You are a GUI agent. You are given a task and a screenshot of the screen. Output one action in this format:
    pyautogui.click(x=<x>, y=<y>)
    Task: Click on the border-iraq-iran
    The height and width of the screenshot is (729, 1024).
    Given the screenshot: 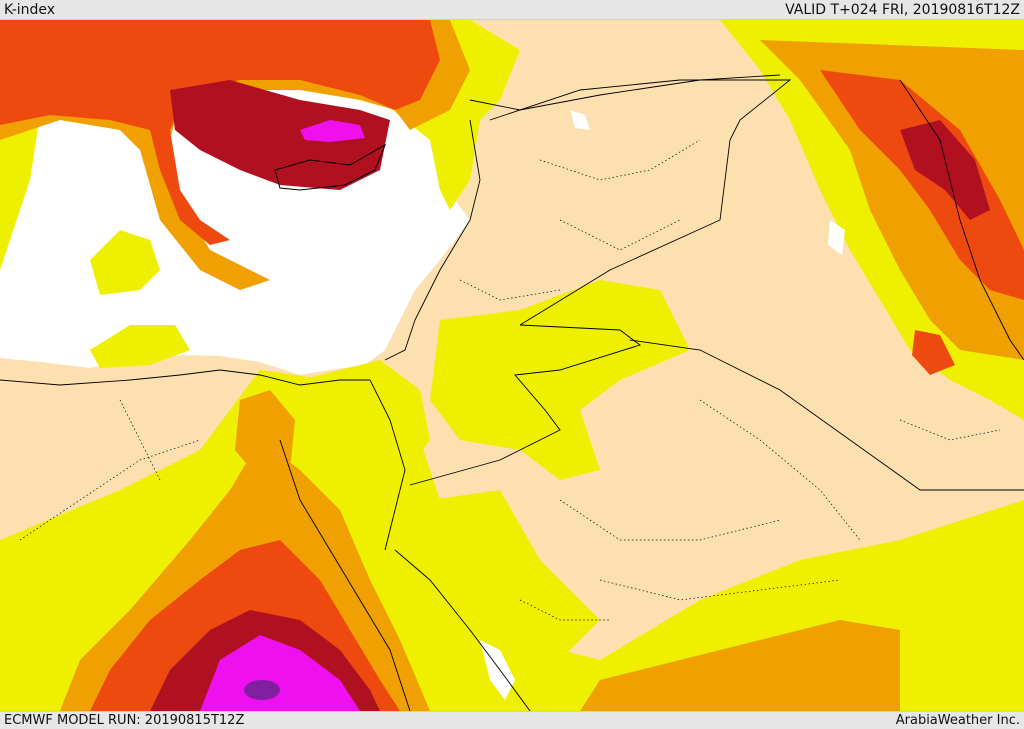 What is the action you would take?
    pyautogui.click(x=961, y=220)
    